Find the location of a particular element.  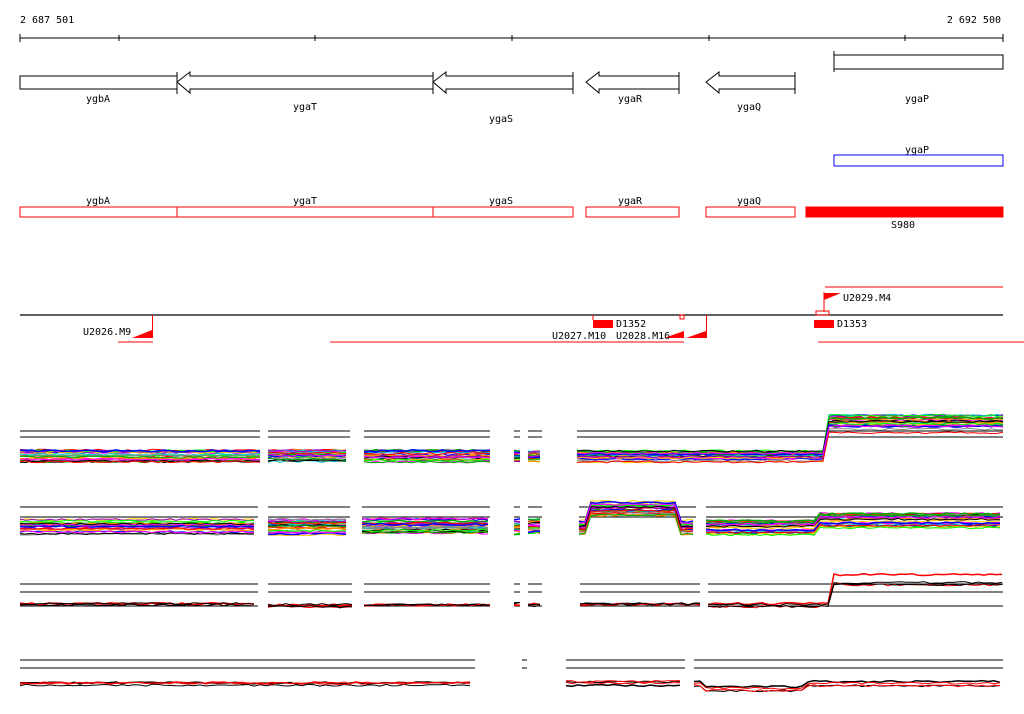

d1352-marker is located at coordinates (603, 324).